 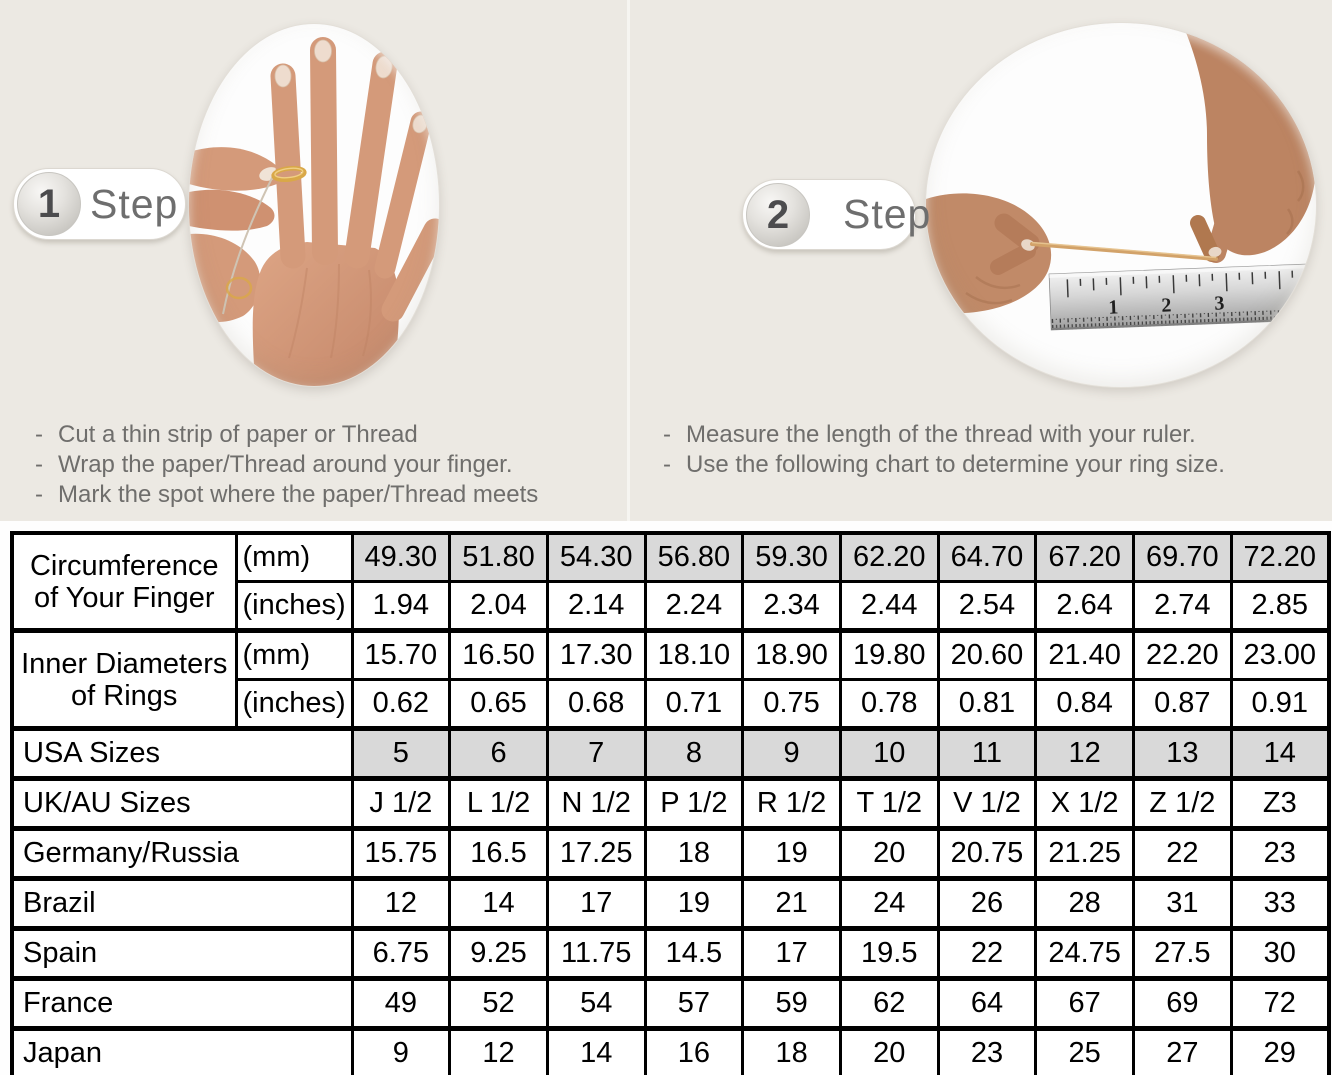 I want to click on size-value: 21.40, so click(x=1084, y=654).